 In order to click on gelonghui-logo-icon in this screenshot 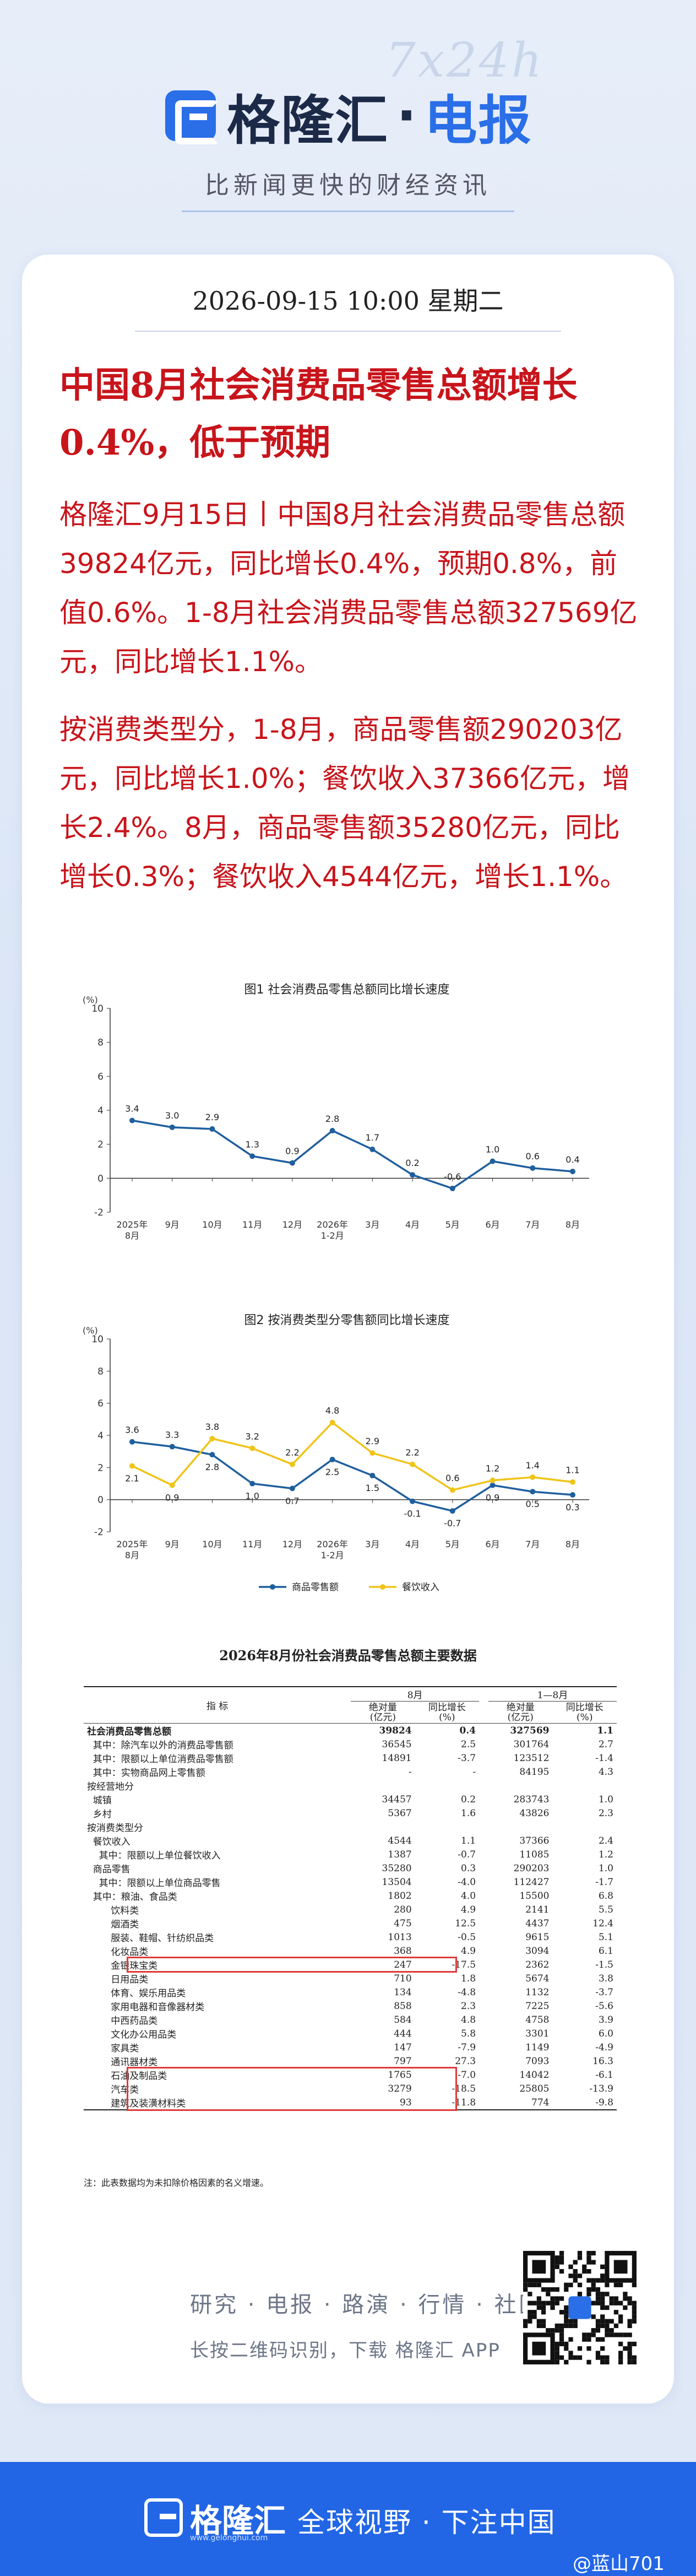, I will do `click(192, 117)`.